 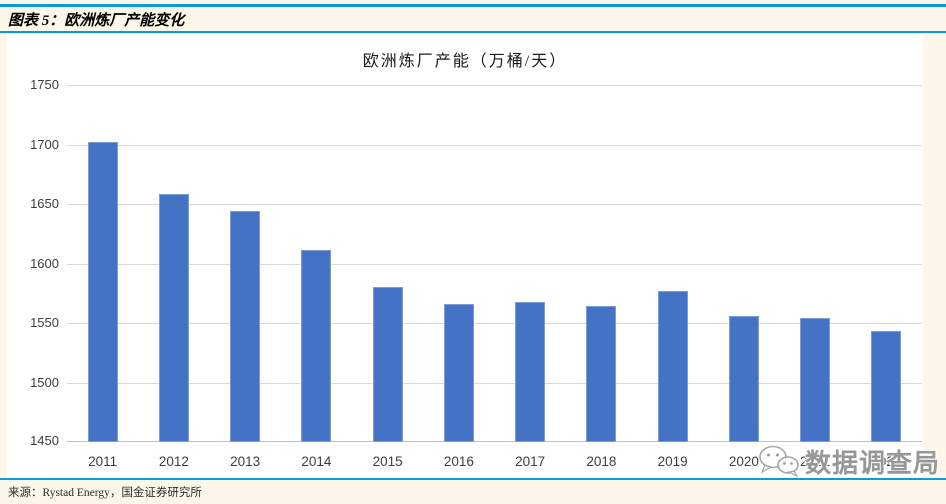 What do you see at coordinates (815, 380) in the screenshot?
I see `bar-2021` at bounding box center [815, 380].